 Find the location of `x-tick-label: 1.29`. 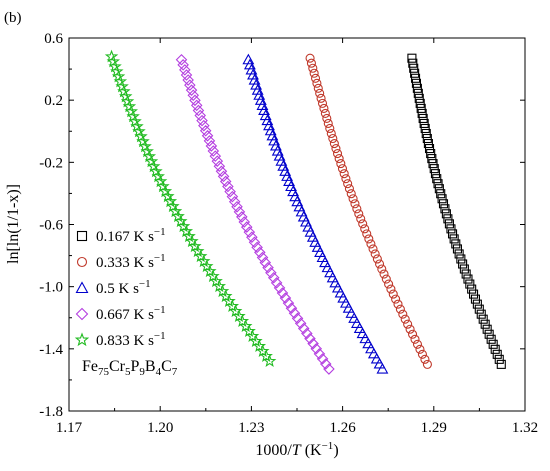

x-tick-label: 1.29 is located at coordinates (434, 428).